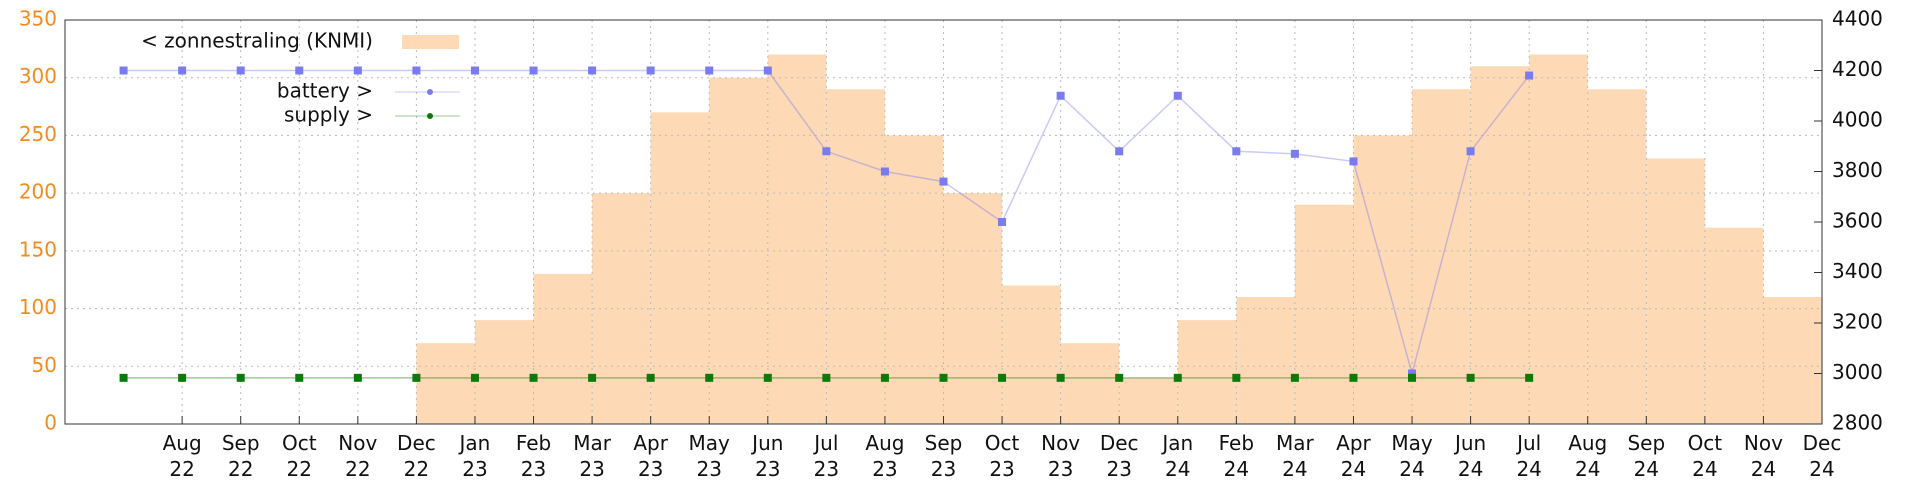 The height and width of the screenshot is (480, 1920). Describe the element at coordinates (944, 455) in the screenshot. I see `x-tick-label: Sep 23` at that location.